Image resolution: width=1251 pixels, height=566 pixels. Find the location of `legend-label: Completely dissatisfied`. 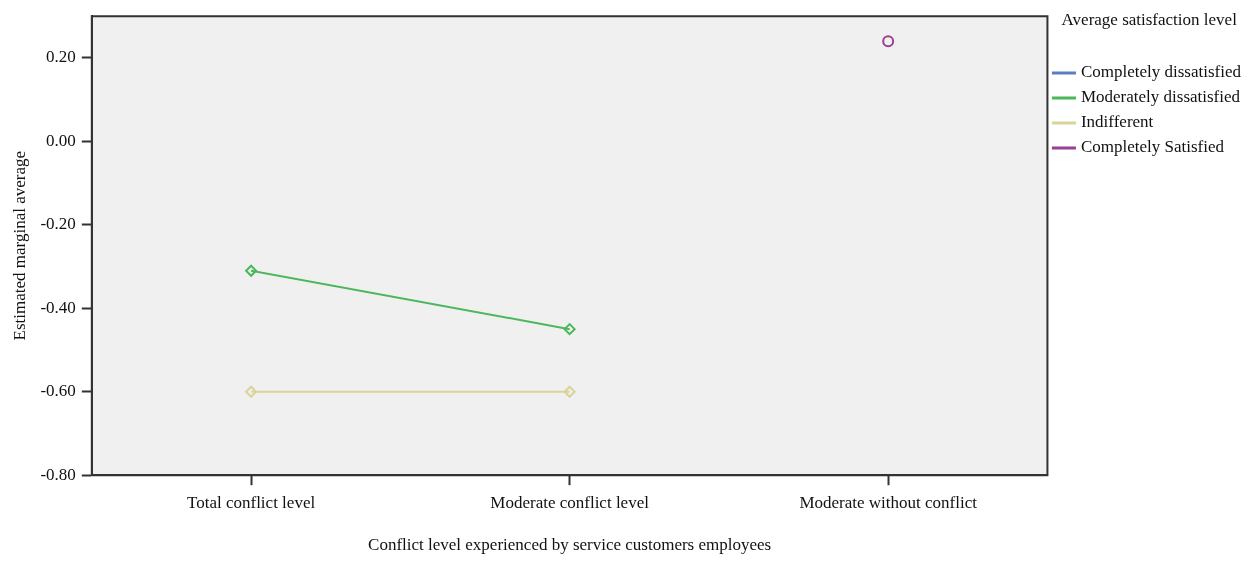

legend-label: Completely dissatisfied is located at coordinates (1161, 72).